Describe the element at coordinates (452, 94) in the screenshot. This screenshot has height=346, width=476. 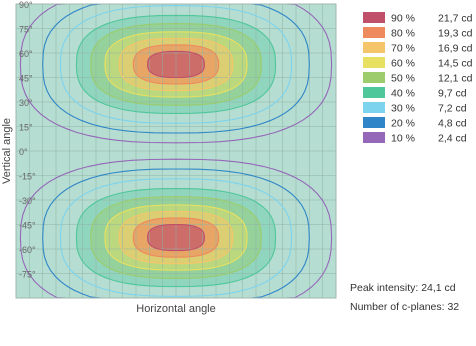
I see `legend-value: 9,7 cd` at that location.